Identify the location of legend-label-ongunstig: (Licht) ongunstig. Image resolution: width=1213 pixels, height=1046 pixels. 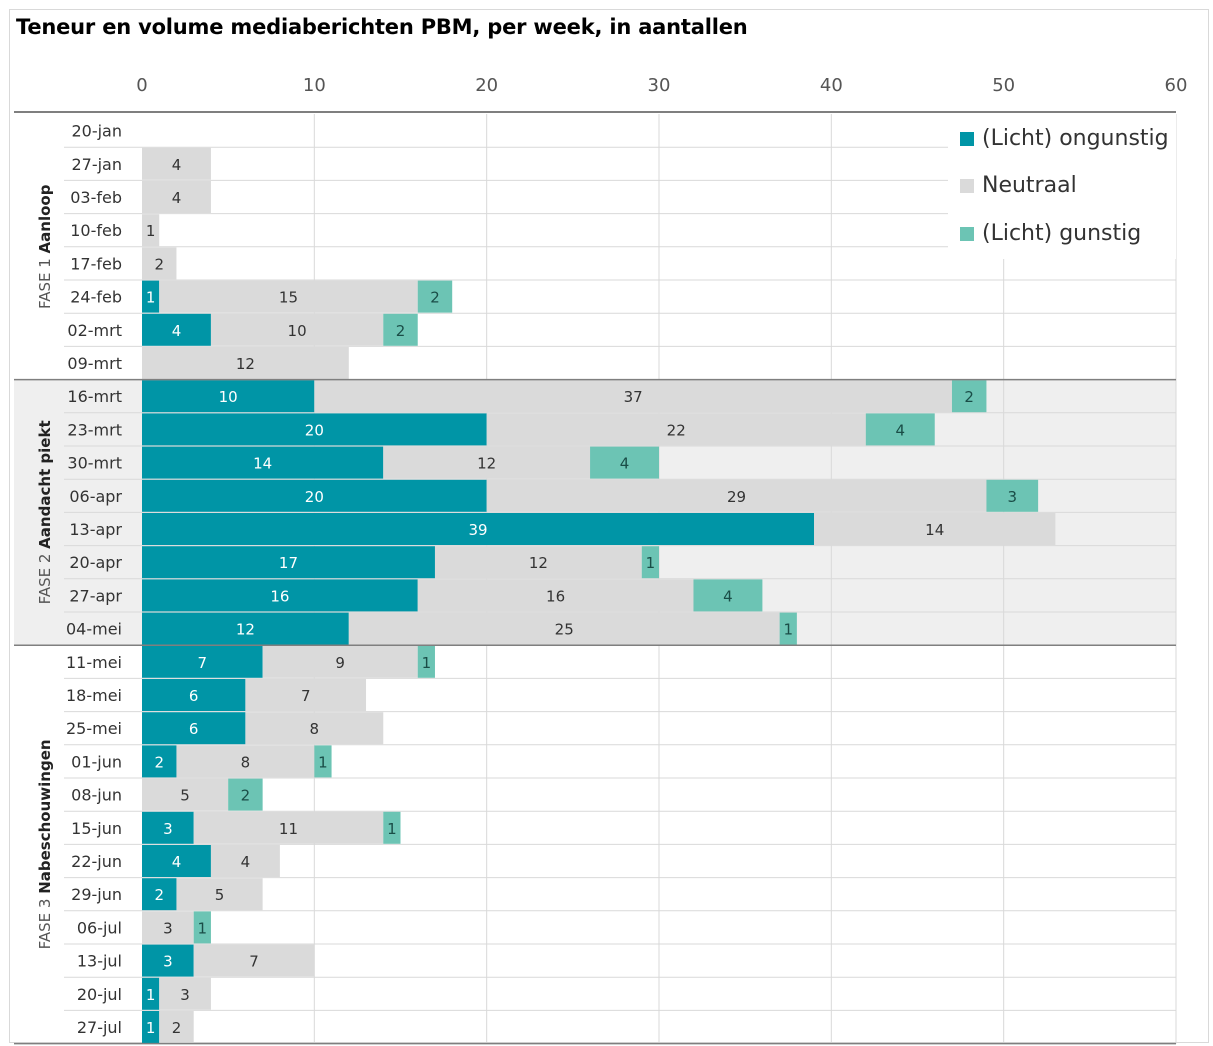
(1075, 138).